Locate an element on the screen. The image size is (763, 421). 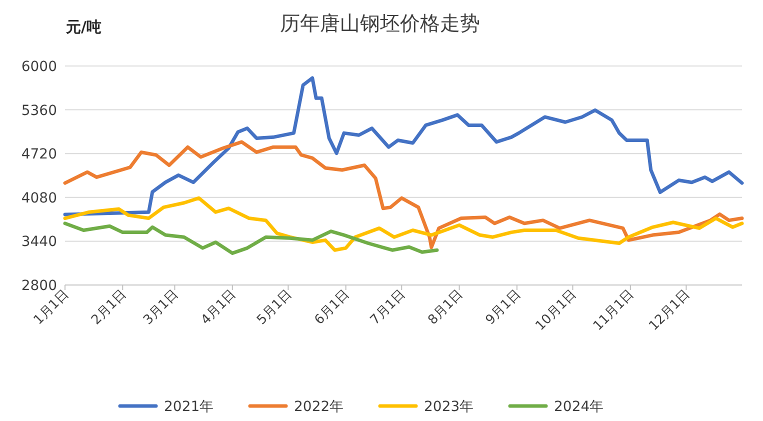
chart-title: 历年唐山钢坯价格走势 is located at coordinates (380, 23).